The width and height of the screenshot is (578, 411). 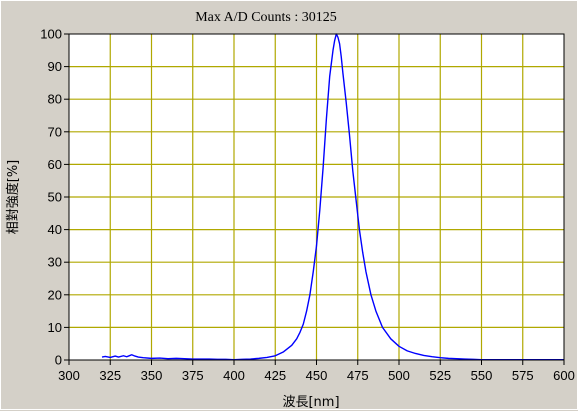 I want to click on x-axis-ticks: 300 325 350 375 400 425 450 475 500 525 550 575 600, so click(x=316, y=371).